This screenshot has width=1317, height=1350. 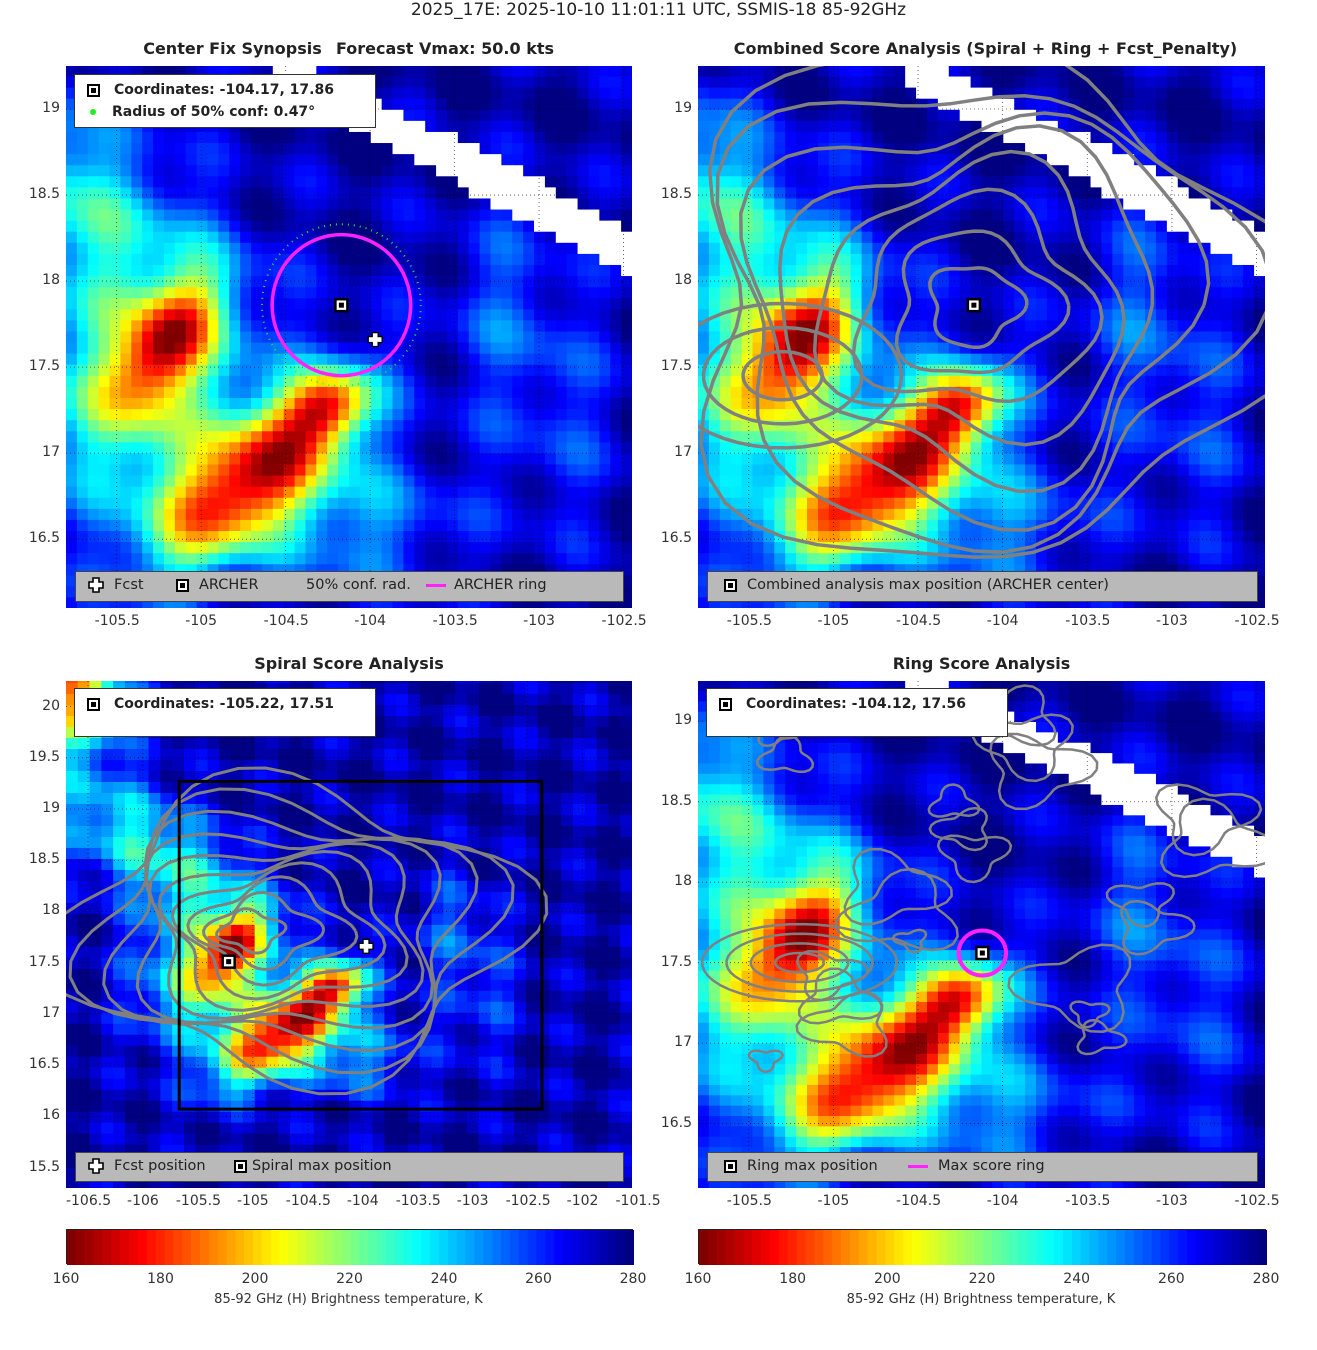 I want to click on synopsis-radius-row: Radius of 50% conf: 0.47°, so click(x=201, y=112).